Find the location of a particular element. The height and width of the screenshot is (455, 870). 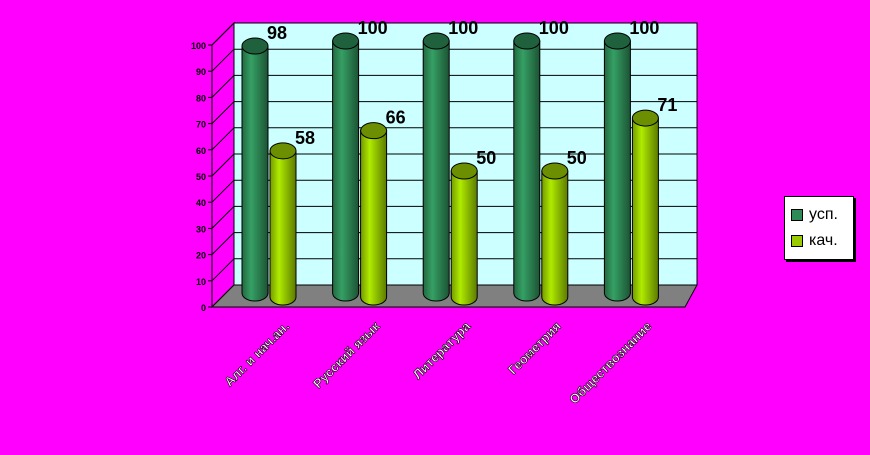

y-tick-label-6: 60 is located at coordinates (201, 151).